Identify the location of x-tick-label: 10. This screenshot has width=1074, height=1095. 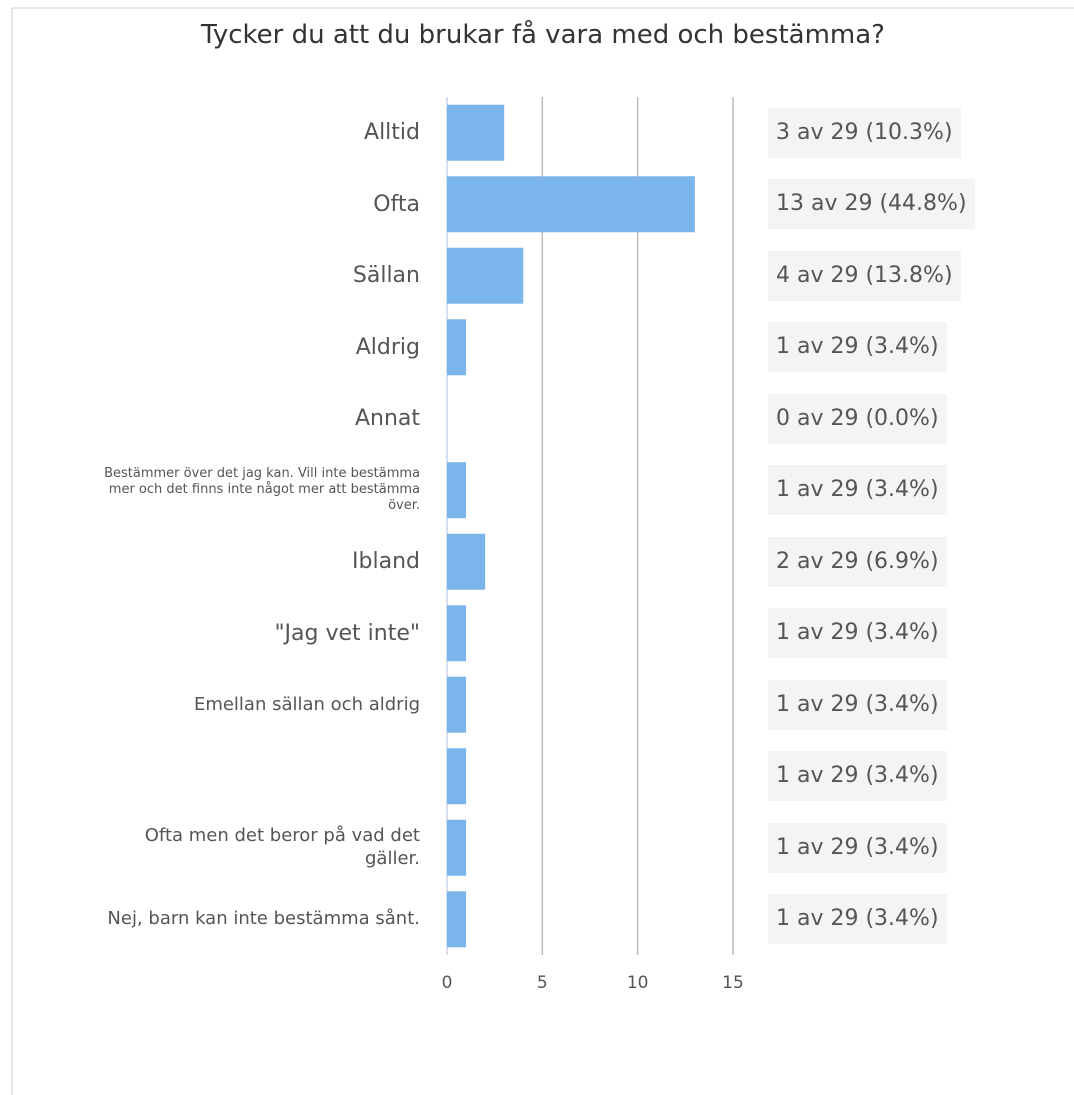
(638, 983).